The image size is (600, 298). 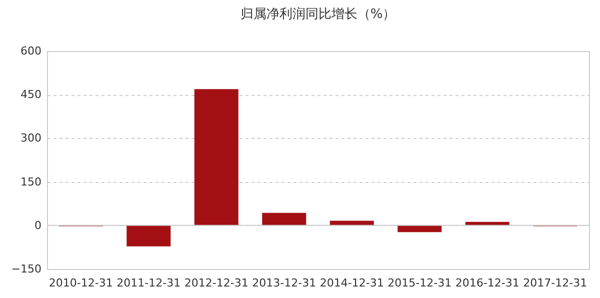 I want to click on y-tick-label: 600, so click(x=31, y=51).